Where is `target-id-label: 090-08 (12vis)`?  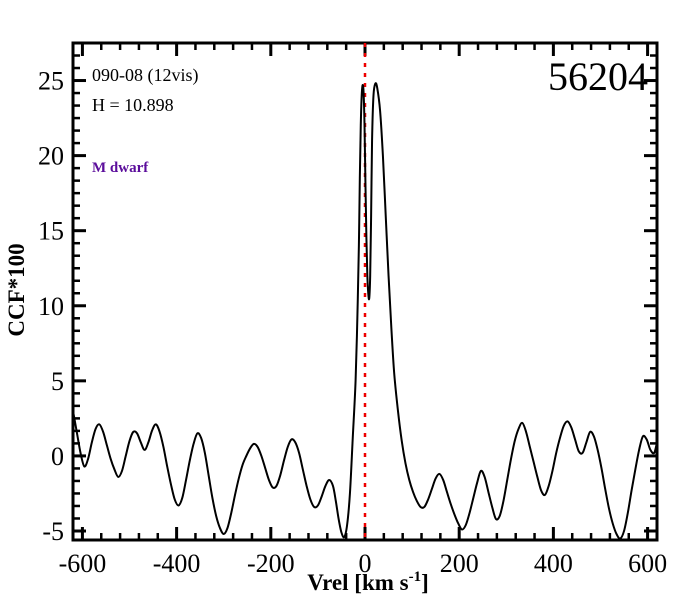
target-id-label: 090-08 (12vis) is located at coordinates (145, 75).